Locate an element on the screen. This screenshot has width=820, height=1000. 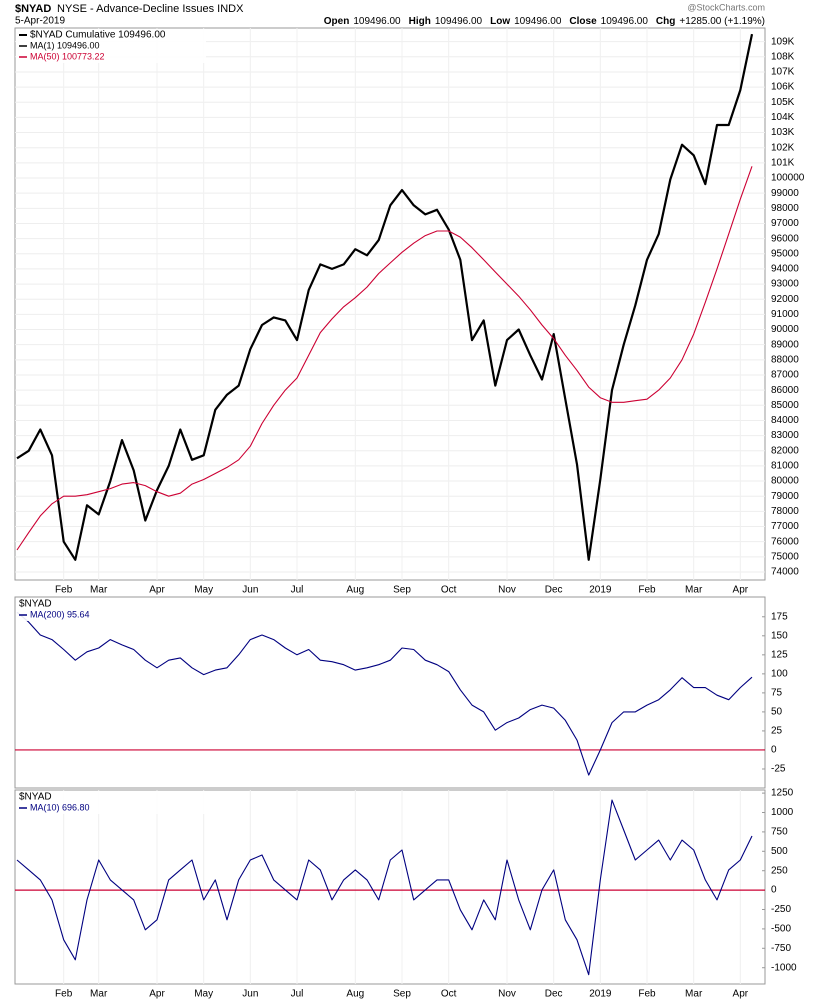
symbol: $NYAD is located at coordinates (33, 9).